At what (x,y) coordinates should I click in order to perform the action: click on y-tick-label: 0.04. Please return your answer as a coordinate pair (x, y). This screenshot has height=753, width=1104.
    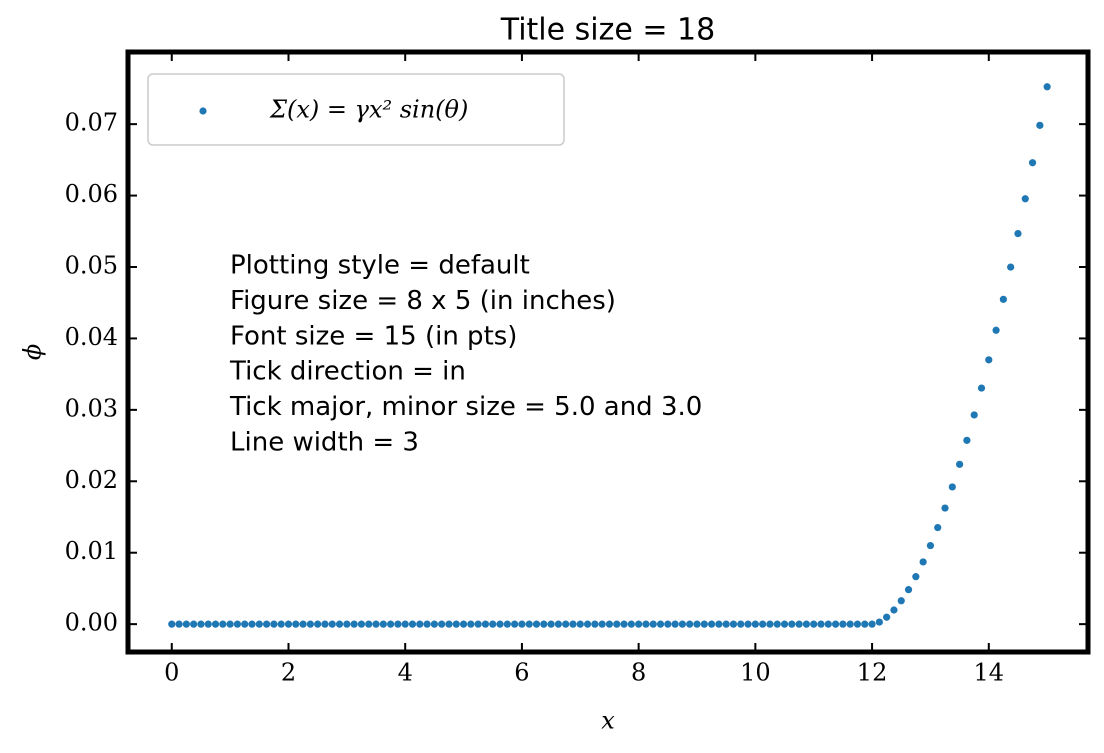
    Looking at the image, I should click on (91, 337).